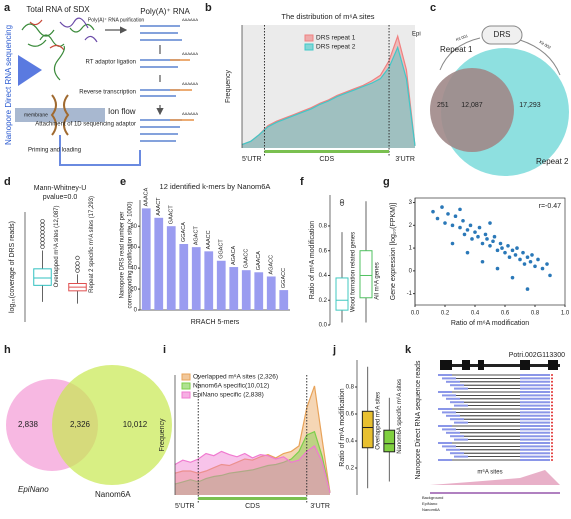 This screenshot has height=519, width=571. What do you see at coordinates (234, 255) in the screenshot?
I see `category-label: AGACA` at bounding box center [234, 255].